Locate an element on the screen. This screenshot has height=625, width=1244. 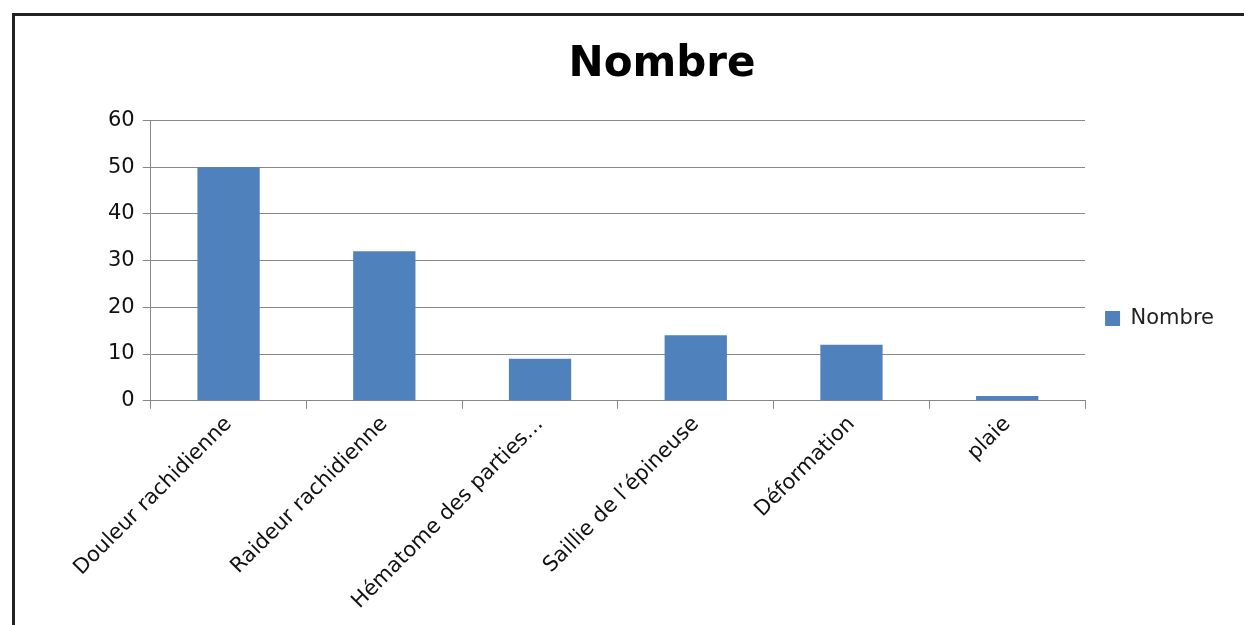
y-tick-label: 20 is located at coordinates (121, 305).